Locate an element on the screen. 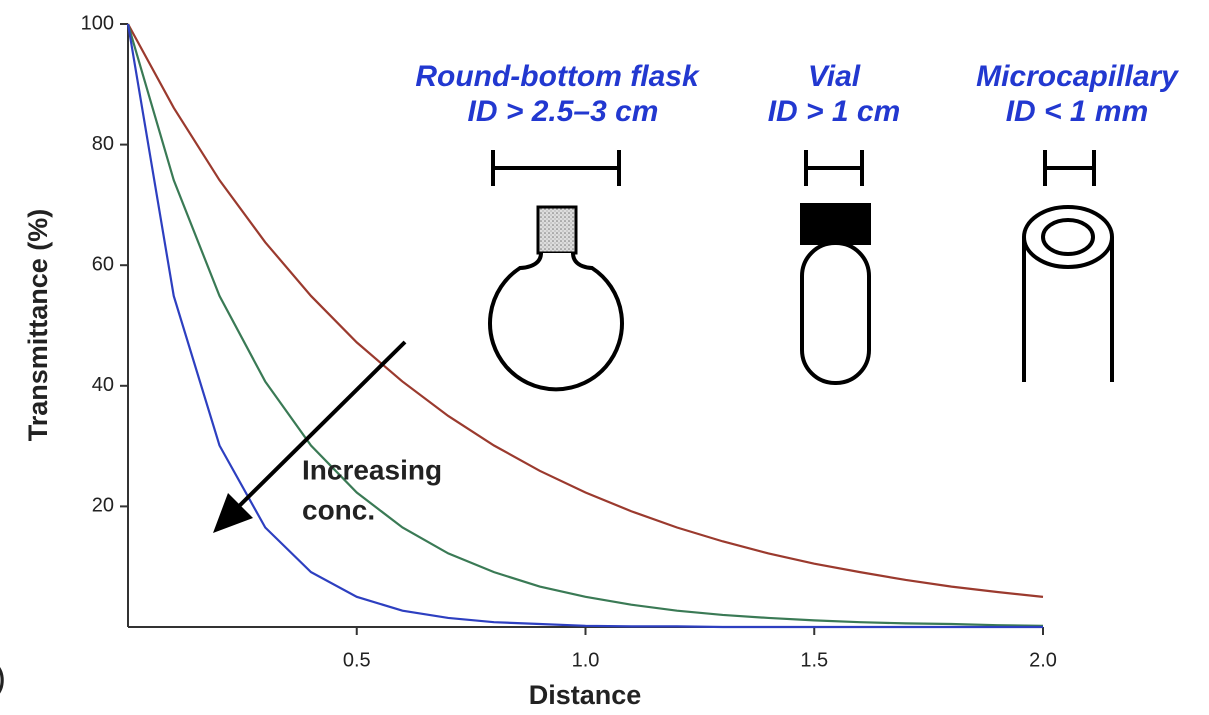  x-tick-label: 2.0 is located at coordinates (1043, 660).